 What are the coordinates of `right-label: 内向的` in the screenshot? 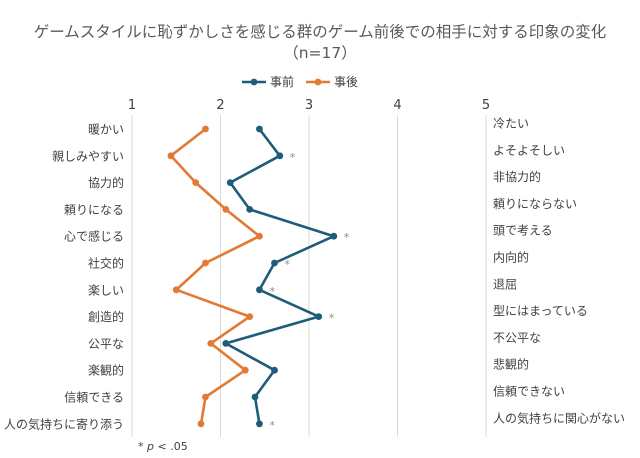 It's located at (511, 257).